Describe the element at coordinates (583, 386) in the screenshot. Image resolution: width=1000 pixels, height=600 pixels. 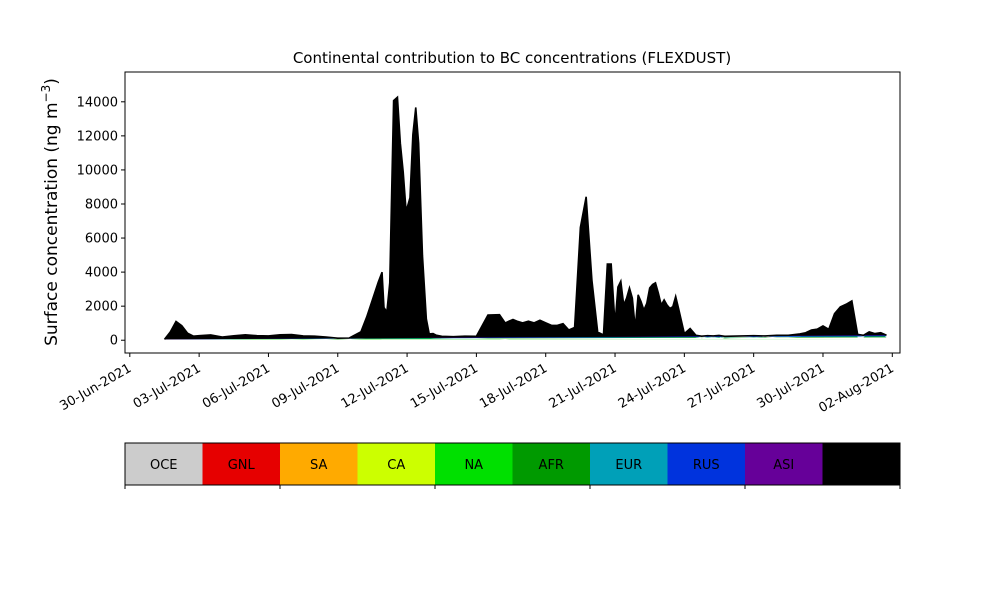
I see `x-tick-label: 21-Jul-2021` at that location.